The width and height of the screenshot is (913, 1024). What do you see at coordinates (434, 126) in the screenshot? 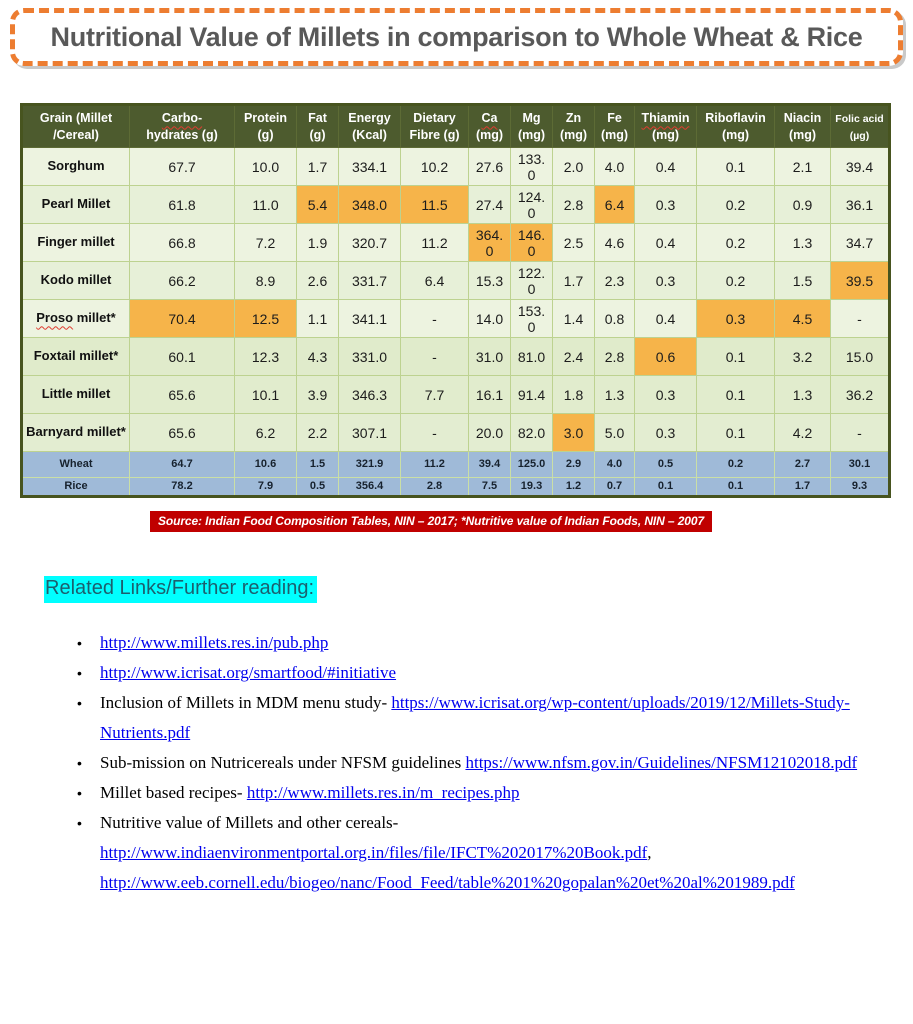
I see `column-header: Dietary Fibre (g)` at bounding box center [434, 126].